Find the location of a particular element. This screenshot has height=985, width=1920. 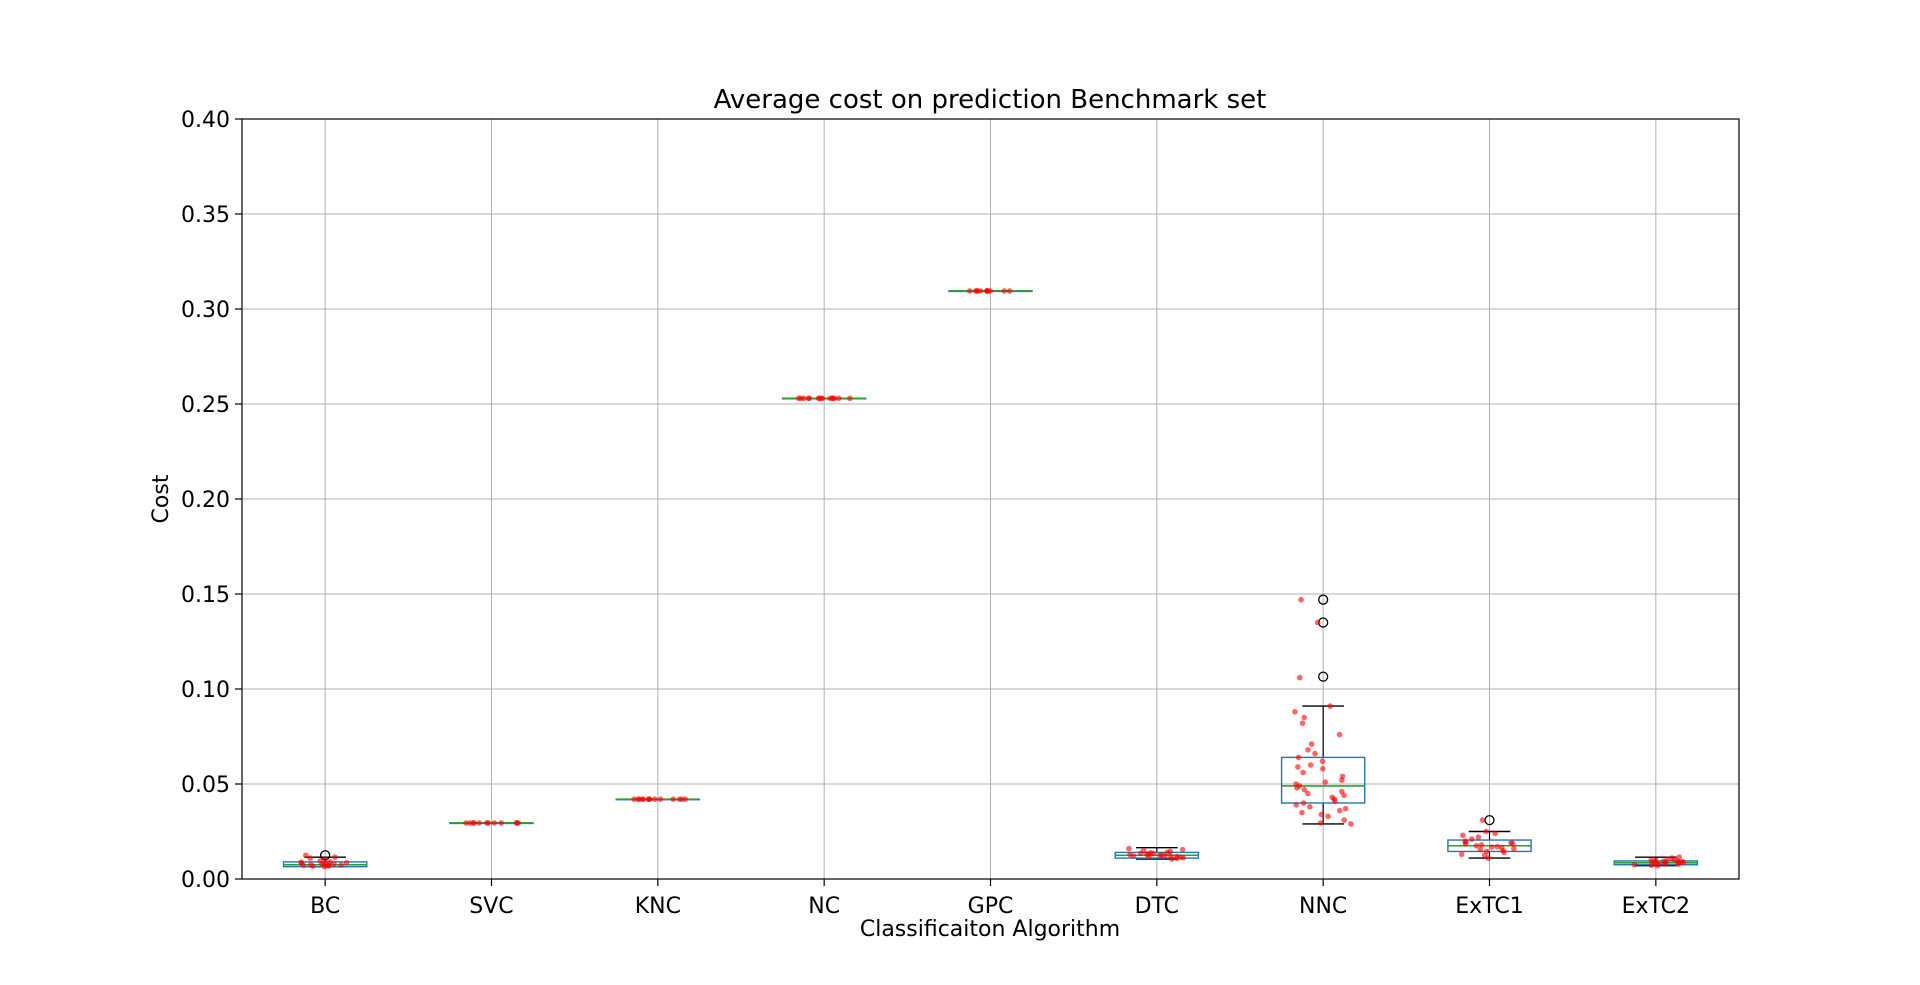

points-gpc is located at coordinates (989, 291).